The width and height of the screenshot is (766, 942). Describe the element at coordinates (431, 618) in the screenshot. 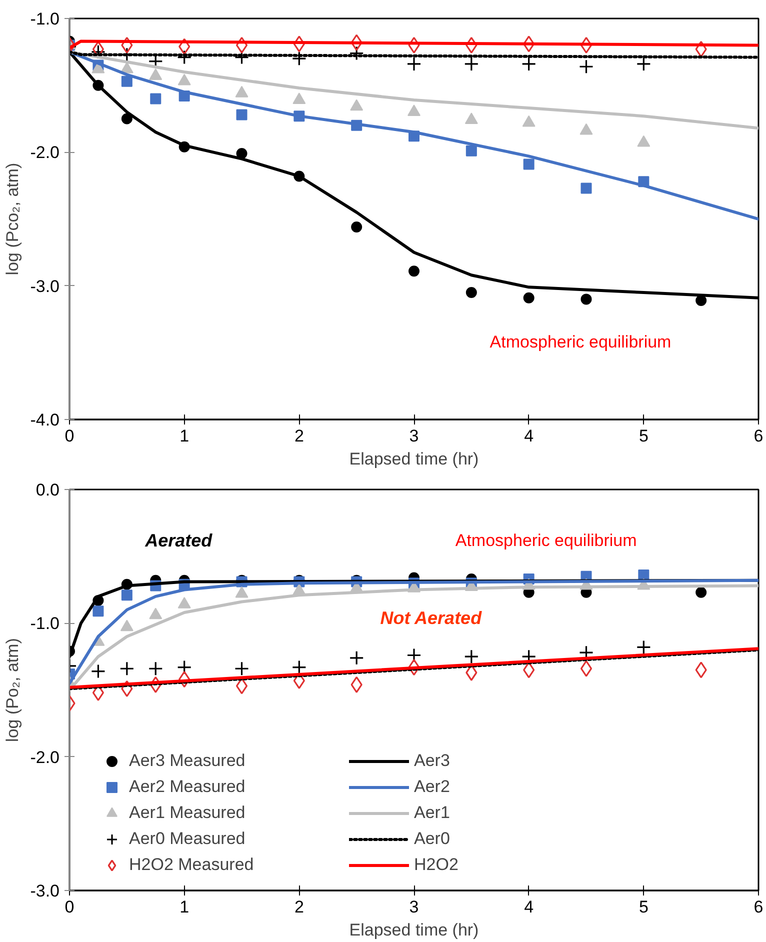

I see `annotation: Not Aerated` at that location.